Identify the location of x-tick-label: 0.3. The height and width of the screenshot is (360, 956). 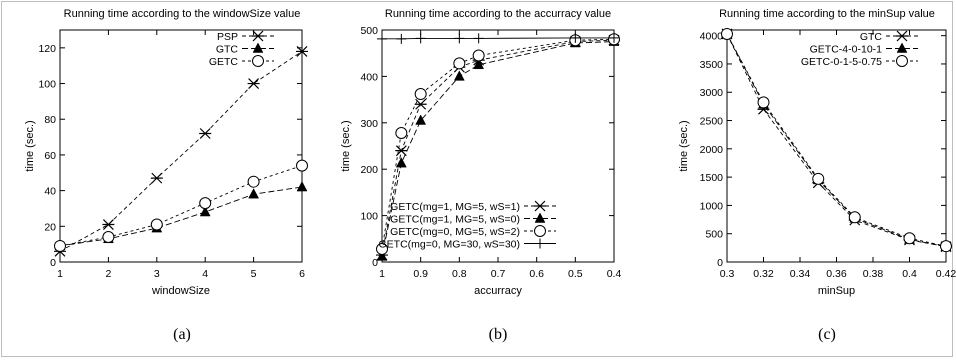
(727, 274).